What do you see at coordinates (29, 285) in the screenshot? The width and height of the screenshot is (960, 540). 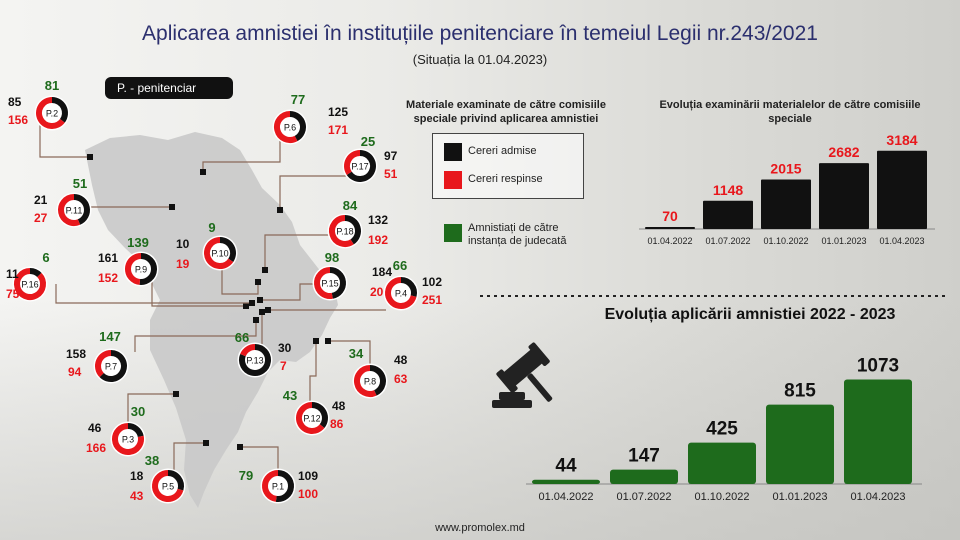 I see `donut-label: P.16` at bounding box center [29, 285].